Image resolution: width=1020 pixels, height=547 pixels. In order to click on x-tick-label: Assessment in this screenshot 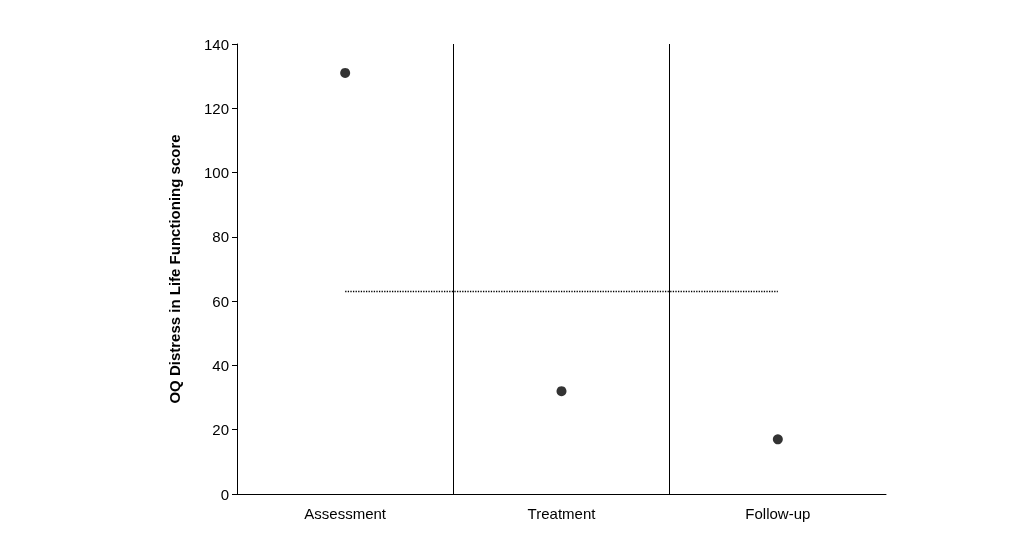, I will do `click(345, 513)`.